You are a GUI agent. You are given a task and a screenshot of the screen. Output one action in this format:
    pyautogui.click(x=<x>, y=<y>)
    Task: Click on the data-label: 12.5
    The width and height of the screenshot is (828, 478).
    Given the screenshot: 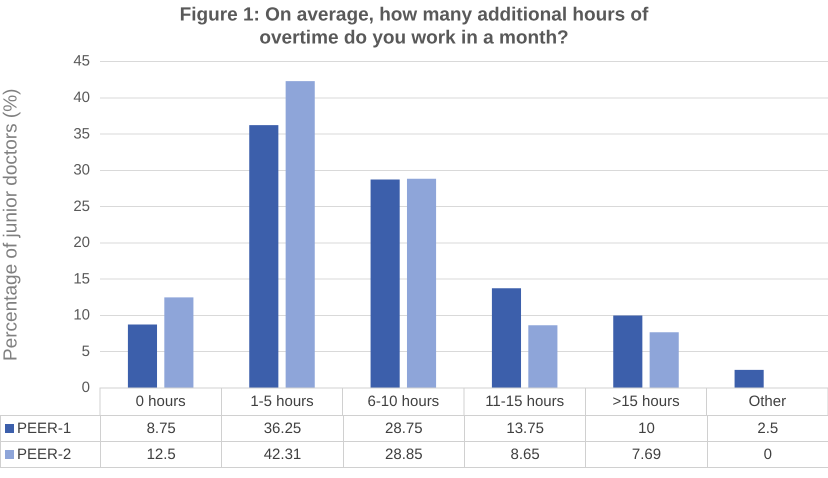 What is the action you would take?
    pyautogui.click(x=161, y=455)
    